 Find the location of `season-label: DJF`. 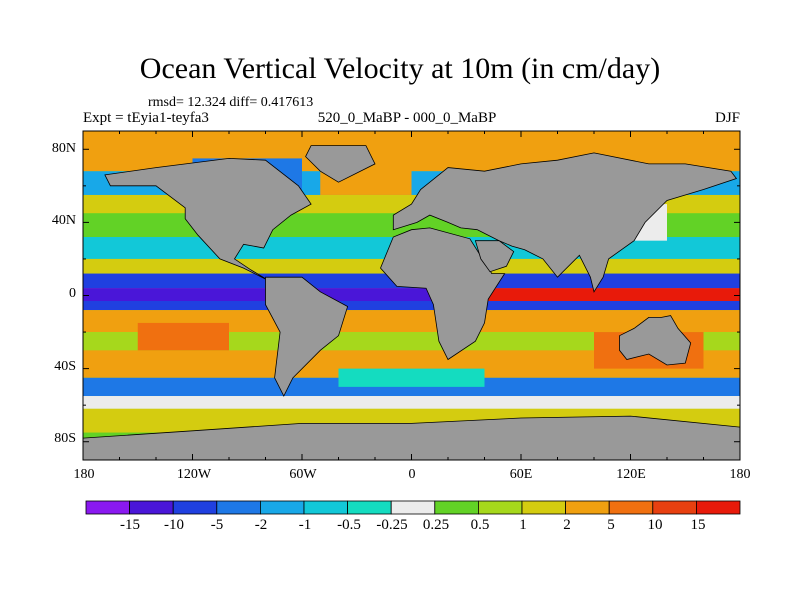

season-label: DJF is located at coordinates (727, 118).